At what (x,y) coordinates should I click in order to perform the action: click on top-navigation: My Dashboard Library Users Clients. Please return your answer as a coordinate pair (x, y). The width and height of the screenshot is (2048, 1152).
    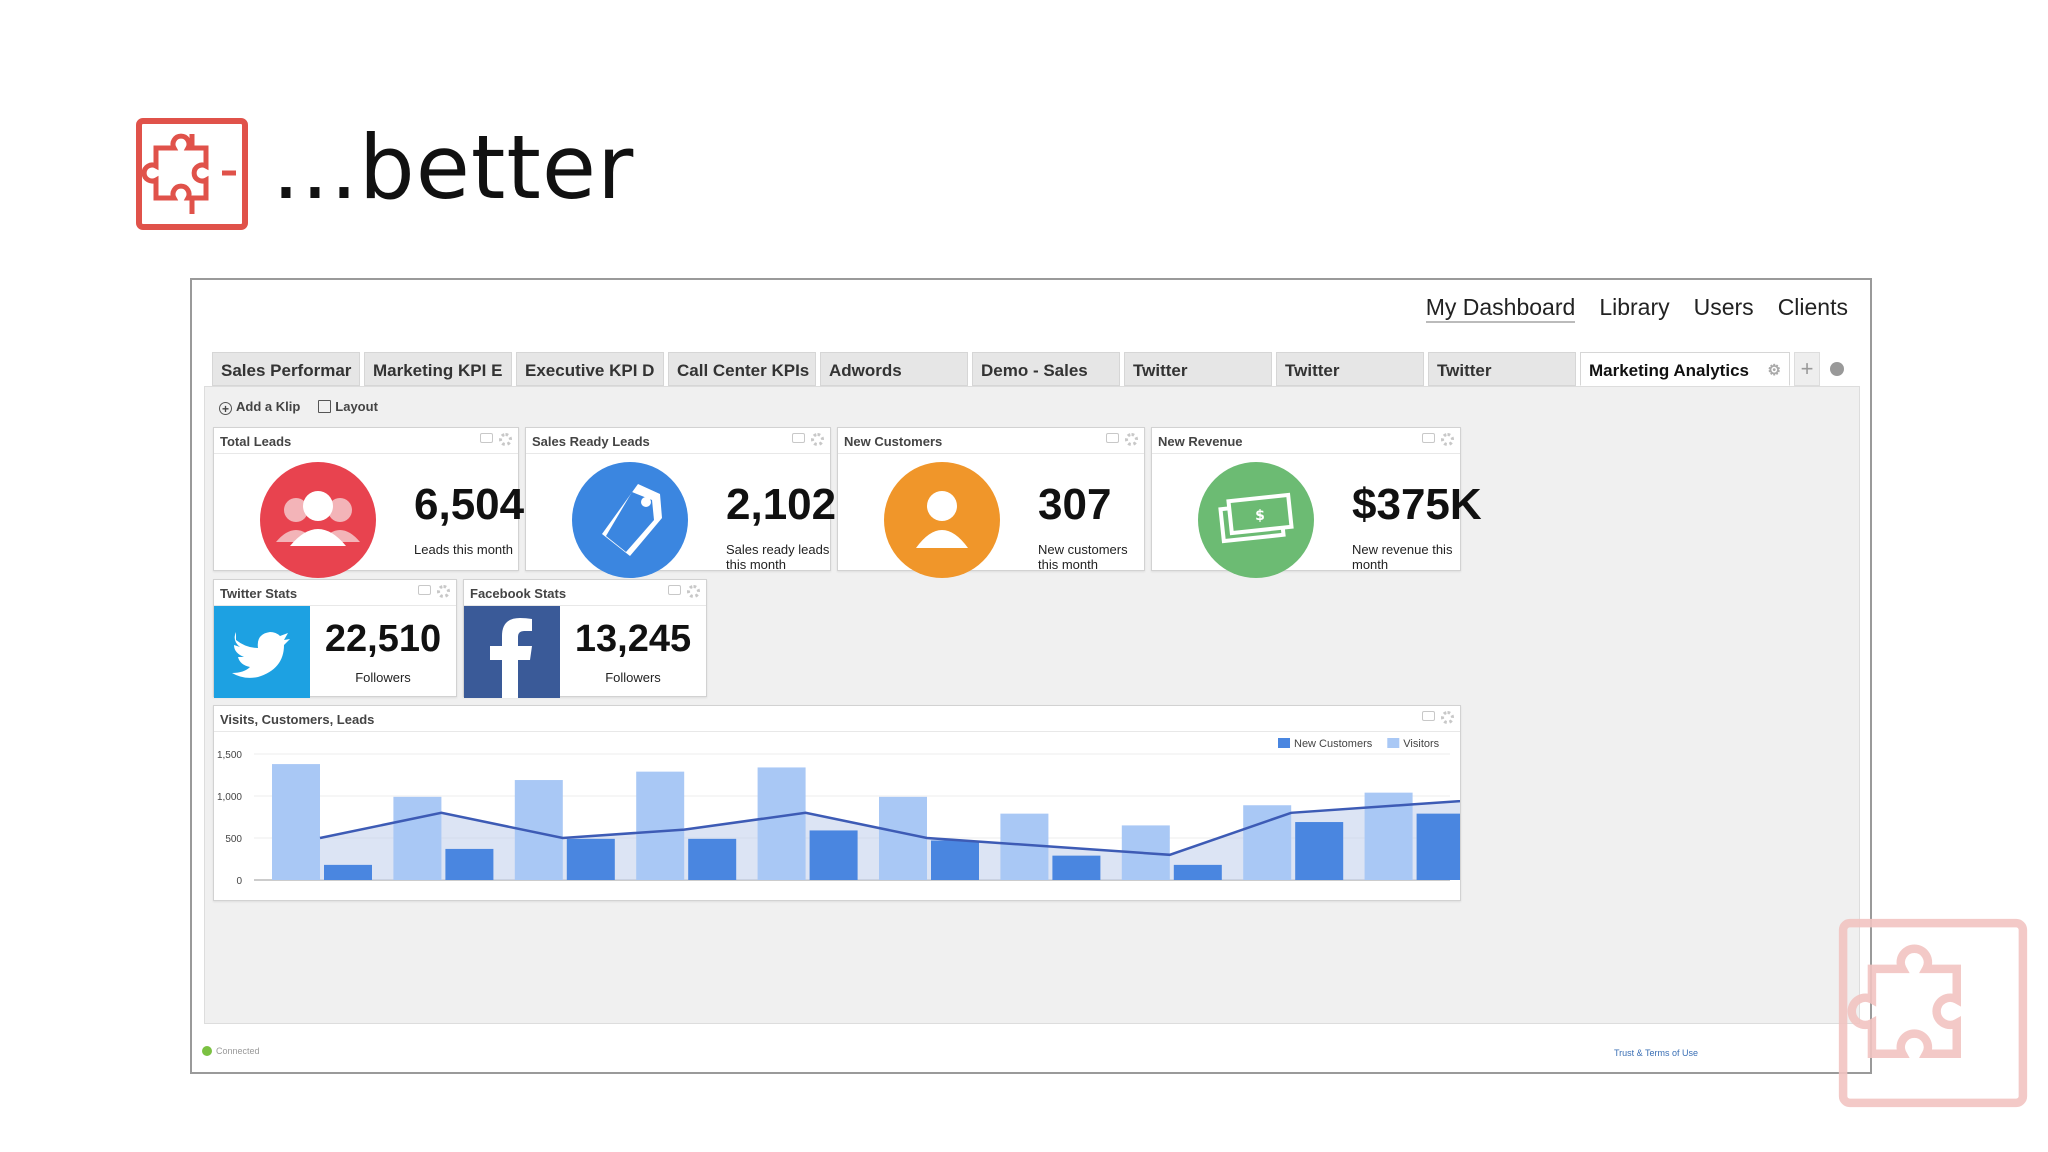
    Looking at the image, I should click on (1636, 308).